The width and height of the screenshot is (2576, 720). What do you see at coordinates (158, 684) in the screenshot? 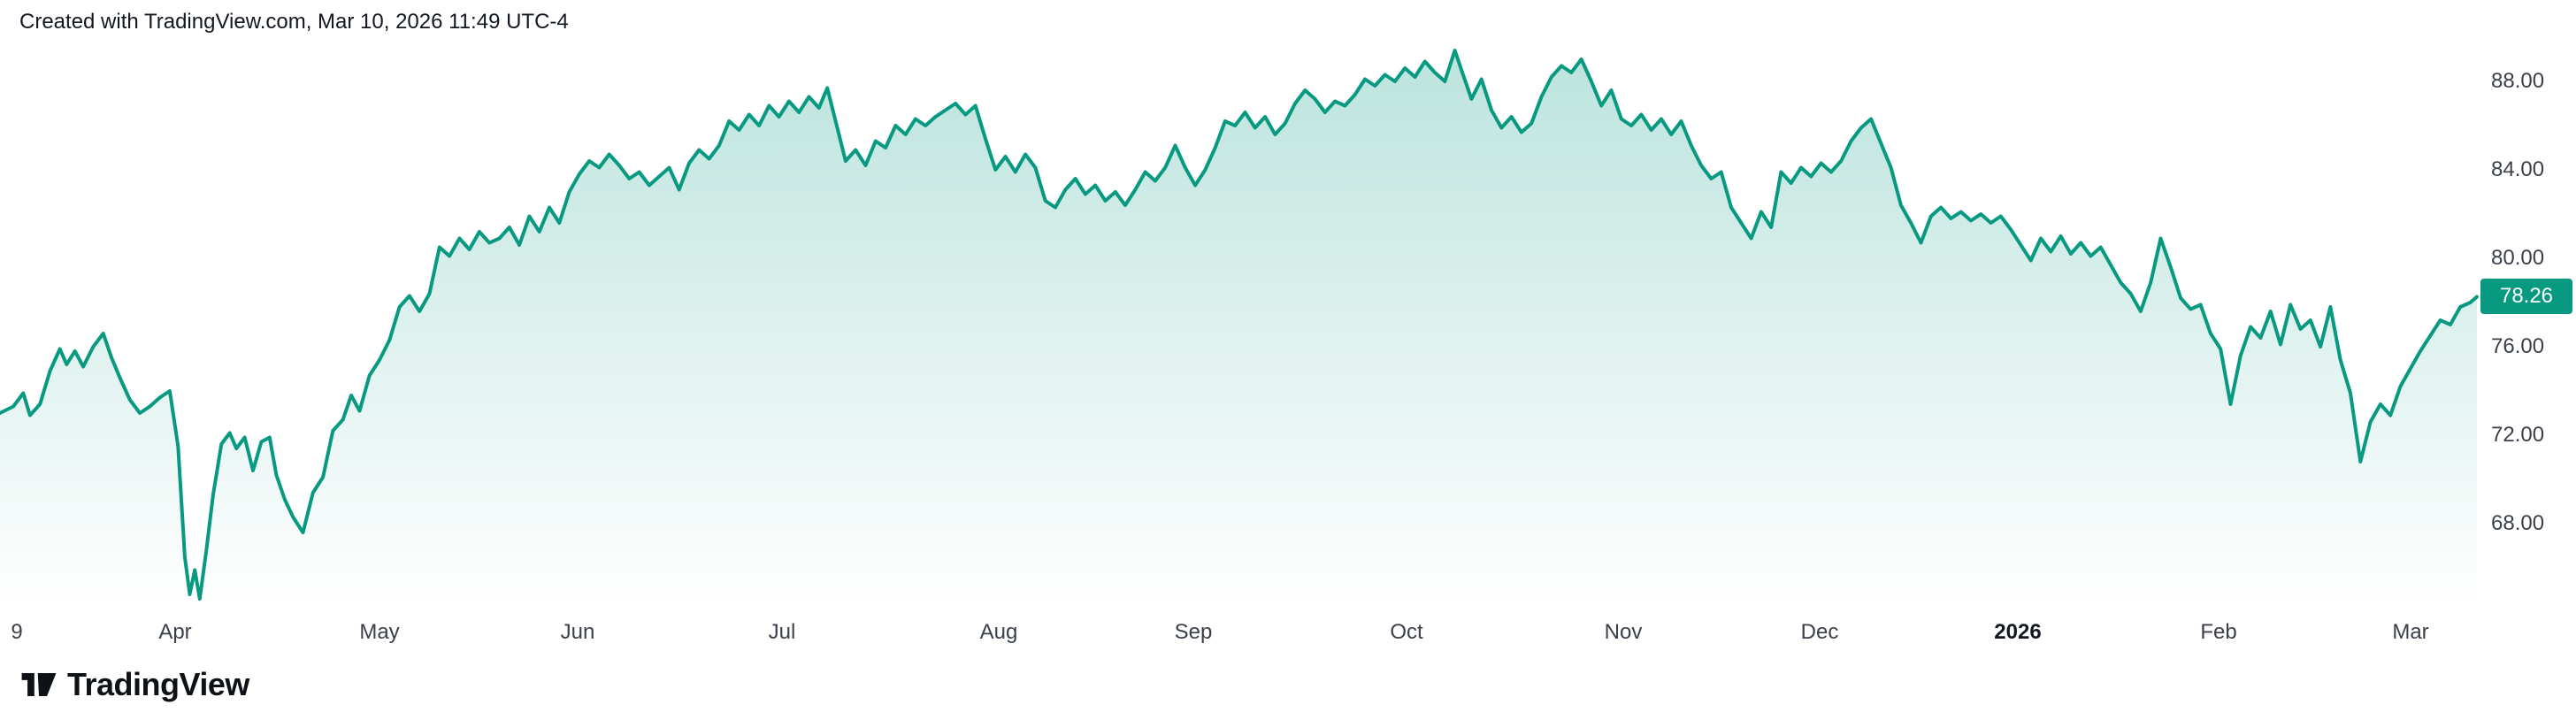
I see `tradingview-wordmark: TradingView` at bounding box center [158, 684].